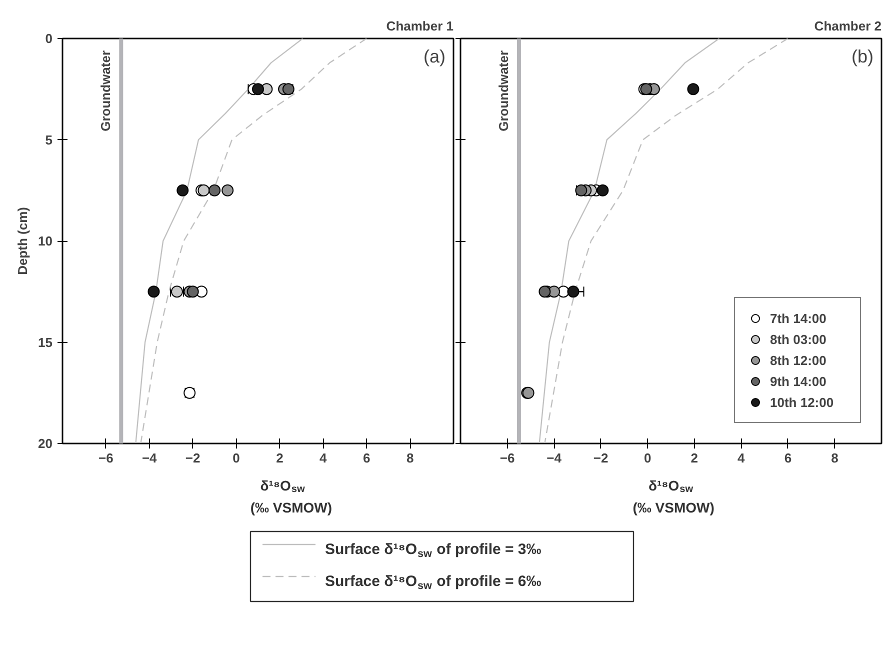  Describe the element at coordinates (799, 318) in the screenshot. I see `legend-label: 7th 14:00` at that location.